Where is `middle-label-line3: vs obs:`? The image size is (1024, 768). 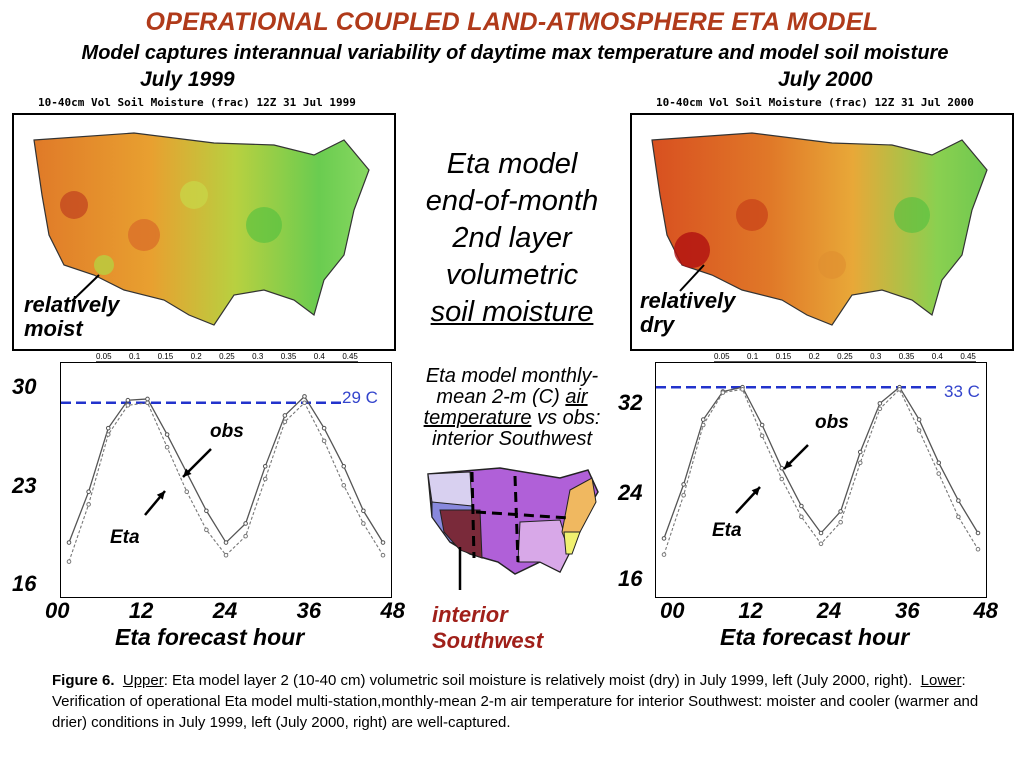
middle-label-line3: vs obs: is located at coordinates (569, 418).